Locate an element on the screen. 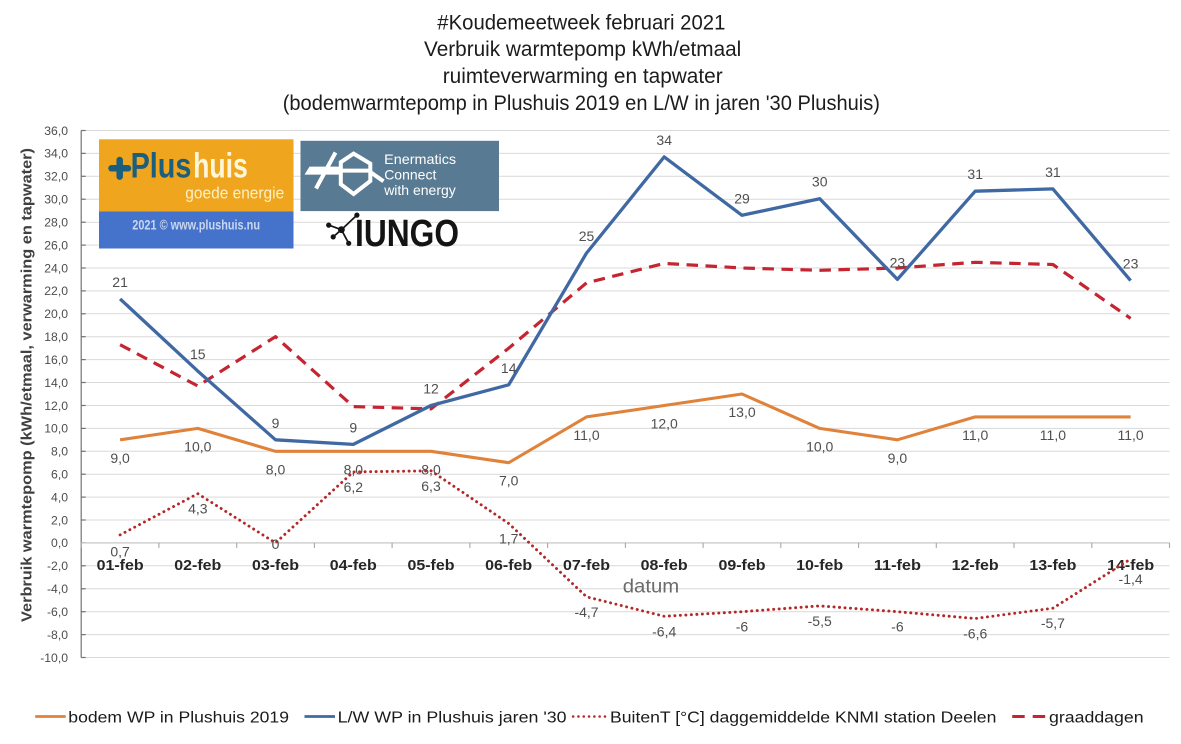 Image resolution: width=1181 pixels, height=744 pixels. svg-text: -6,0 is located at coordinates (57, 612).